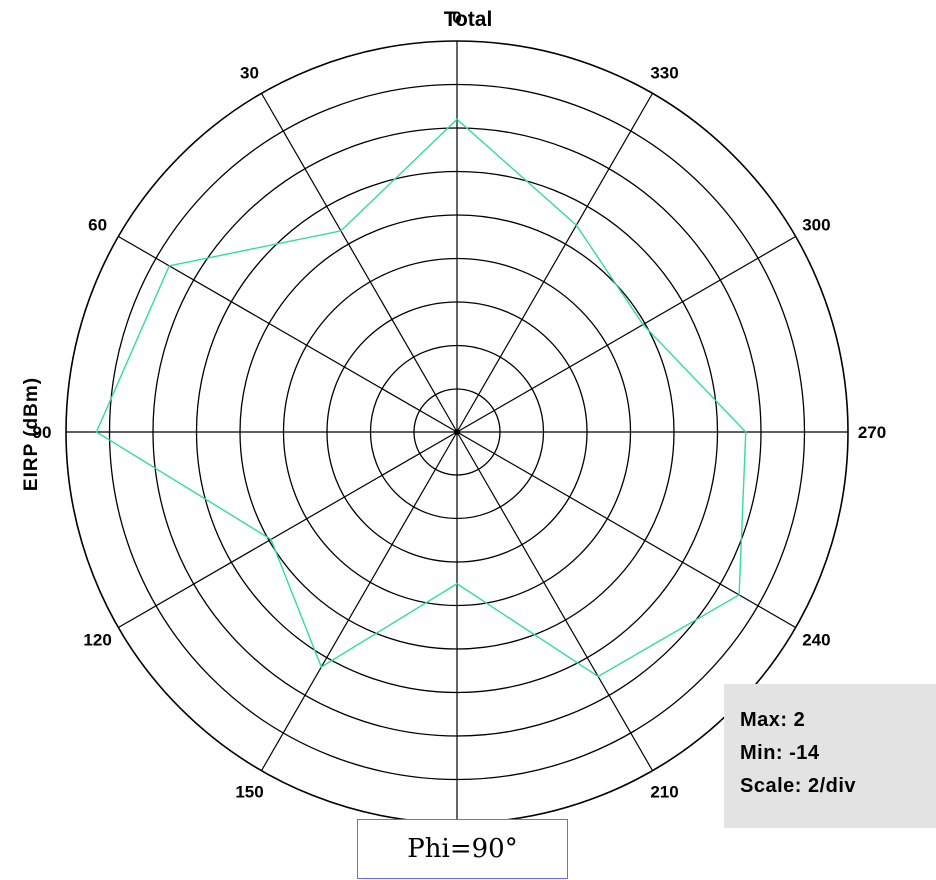 The width and height of the screenshot is (936, 880). What do you see at coordinates (468, 19) in the screenshot?
I see `chart-title: Total` at bounding box center [468, 19].